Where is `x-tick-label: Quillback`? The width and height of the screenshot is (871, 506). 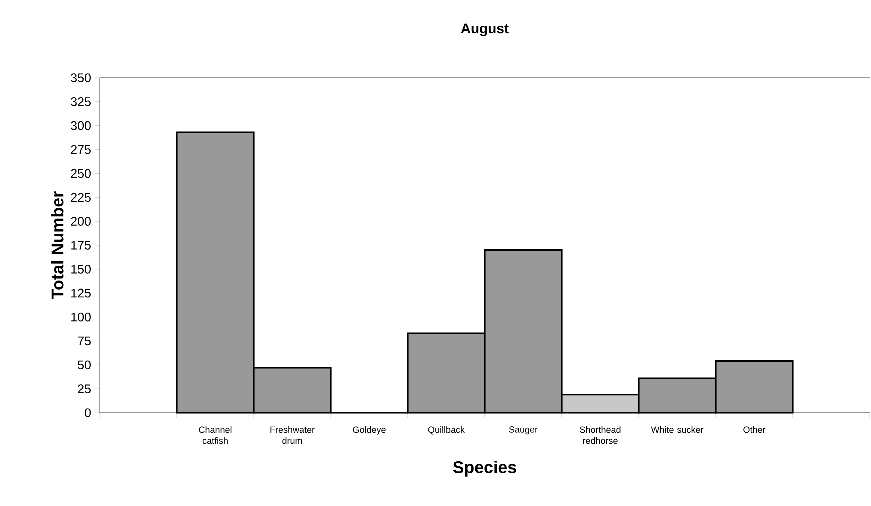 x-tick-label: Quillback is located at coordinates (447, 430).